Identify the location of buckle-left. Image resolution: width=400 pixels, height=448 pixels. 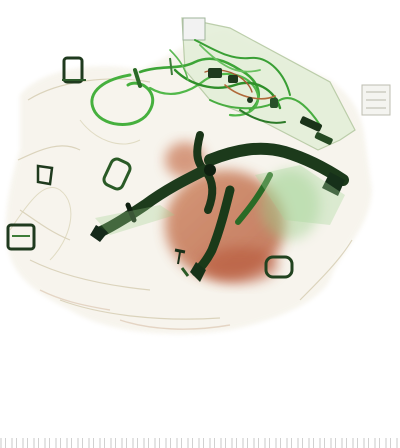
(21, 237).